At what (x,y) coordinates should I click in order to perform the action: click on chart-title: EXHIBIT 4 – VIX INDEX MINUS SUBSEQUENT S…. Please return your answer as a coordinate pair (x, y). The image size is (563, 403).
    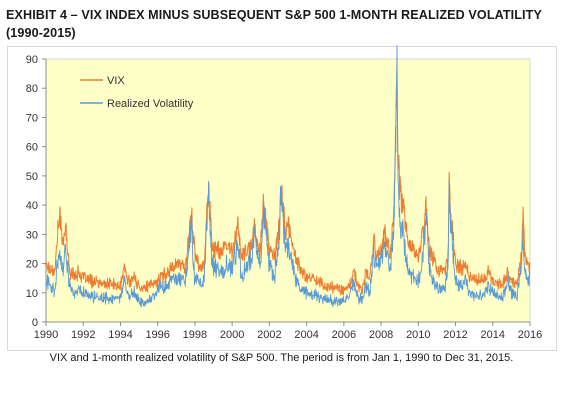
    Looking at the image, I should click on (274, 24).